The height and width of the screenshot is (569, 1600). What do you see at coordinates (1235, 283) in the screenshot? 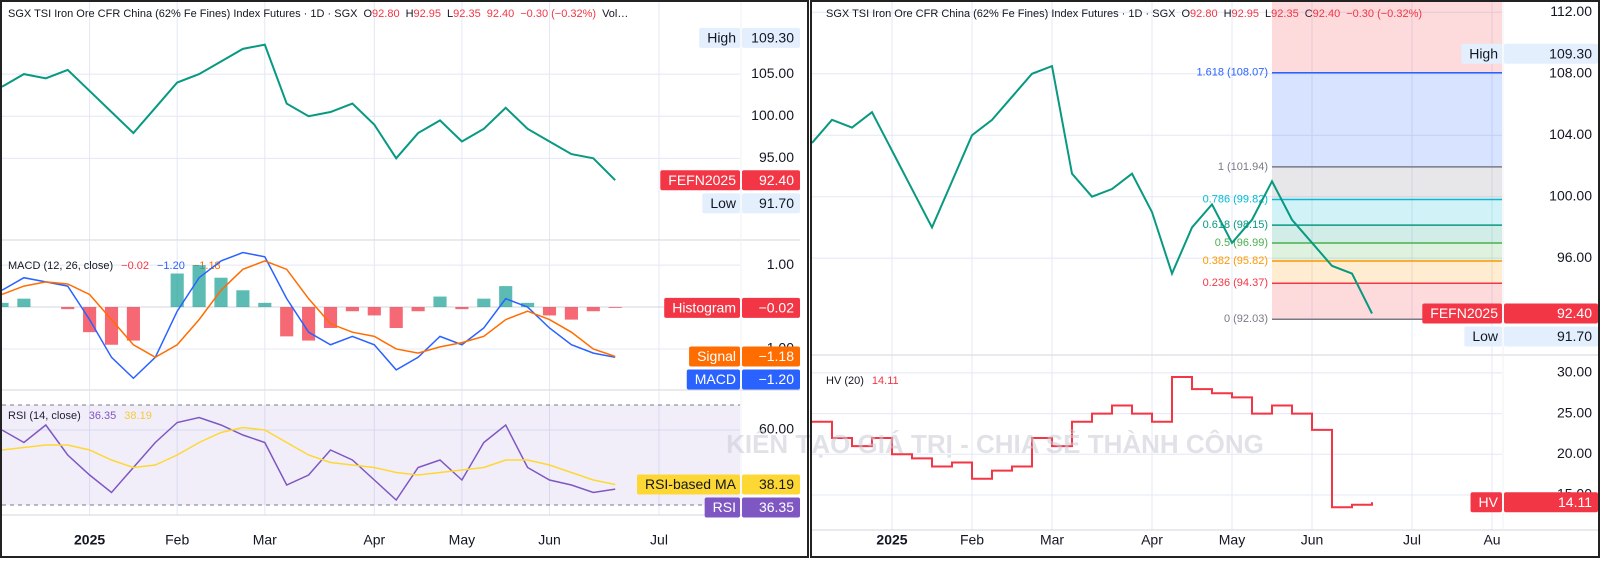
I see `fib-label: 0.236 (94.37)` at bounding box center [1235, 283].